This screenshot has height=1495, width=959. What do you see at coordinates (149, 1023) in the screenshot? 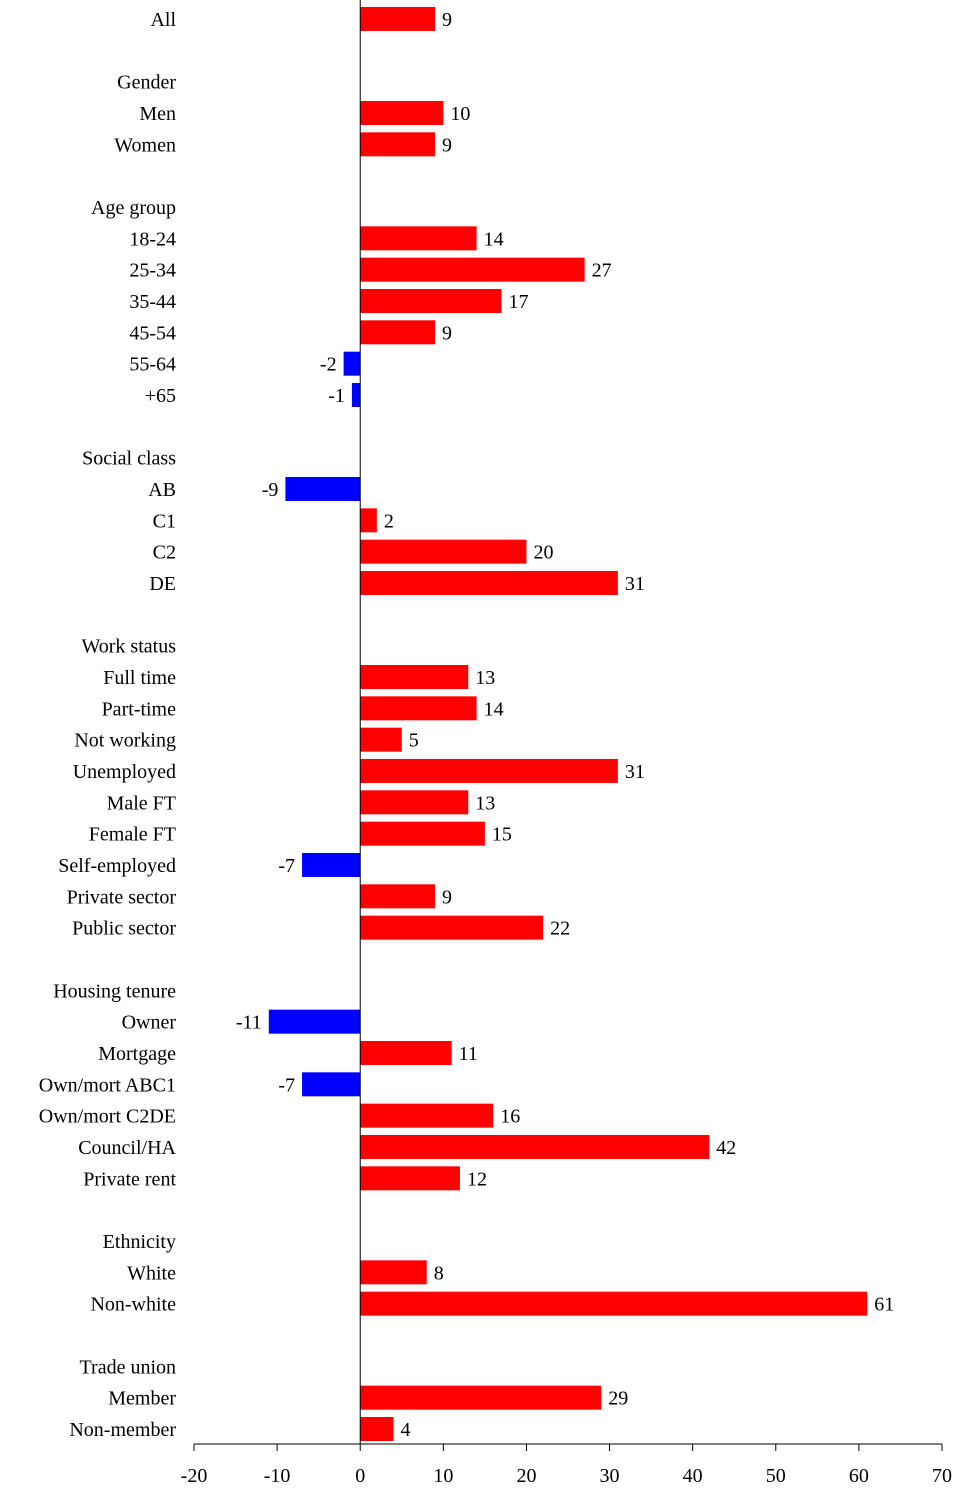
I see `category-label: Owner` at bounding box center [149, 1023].